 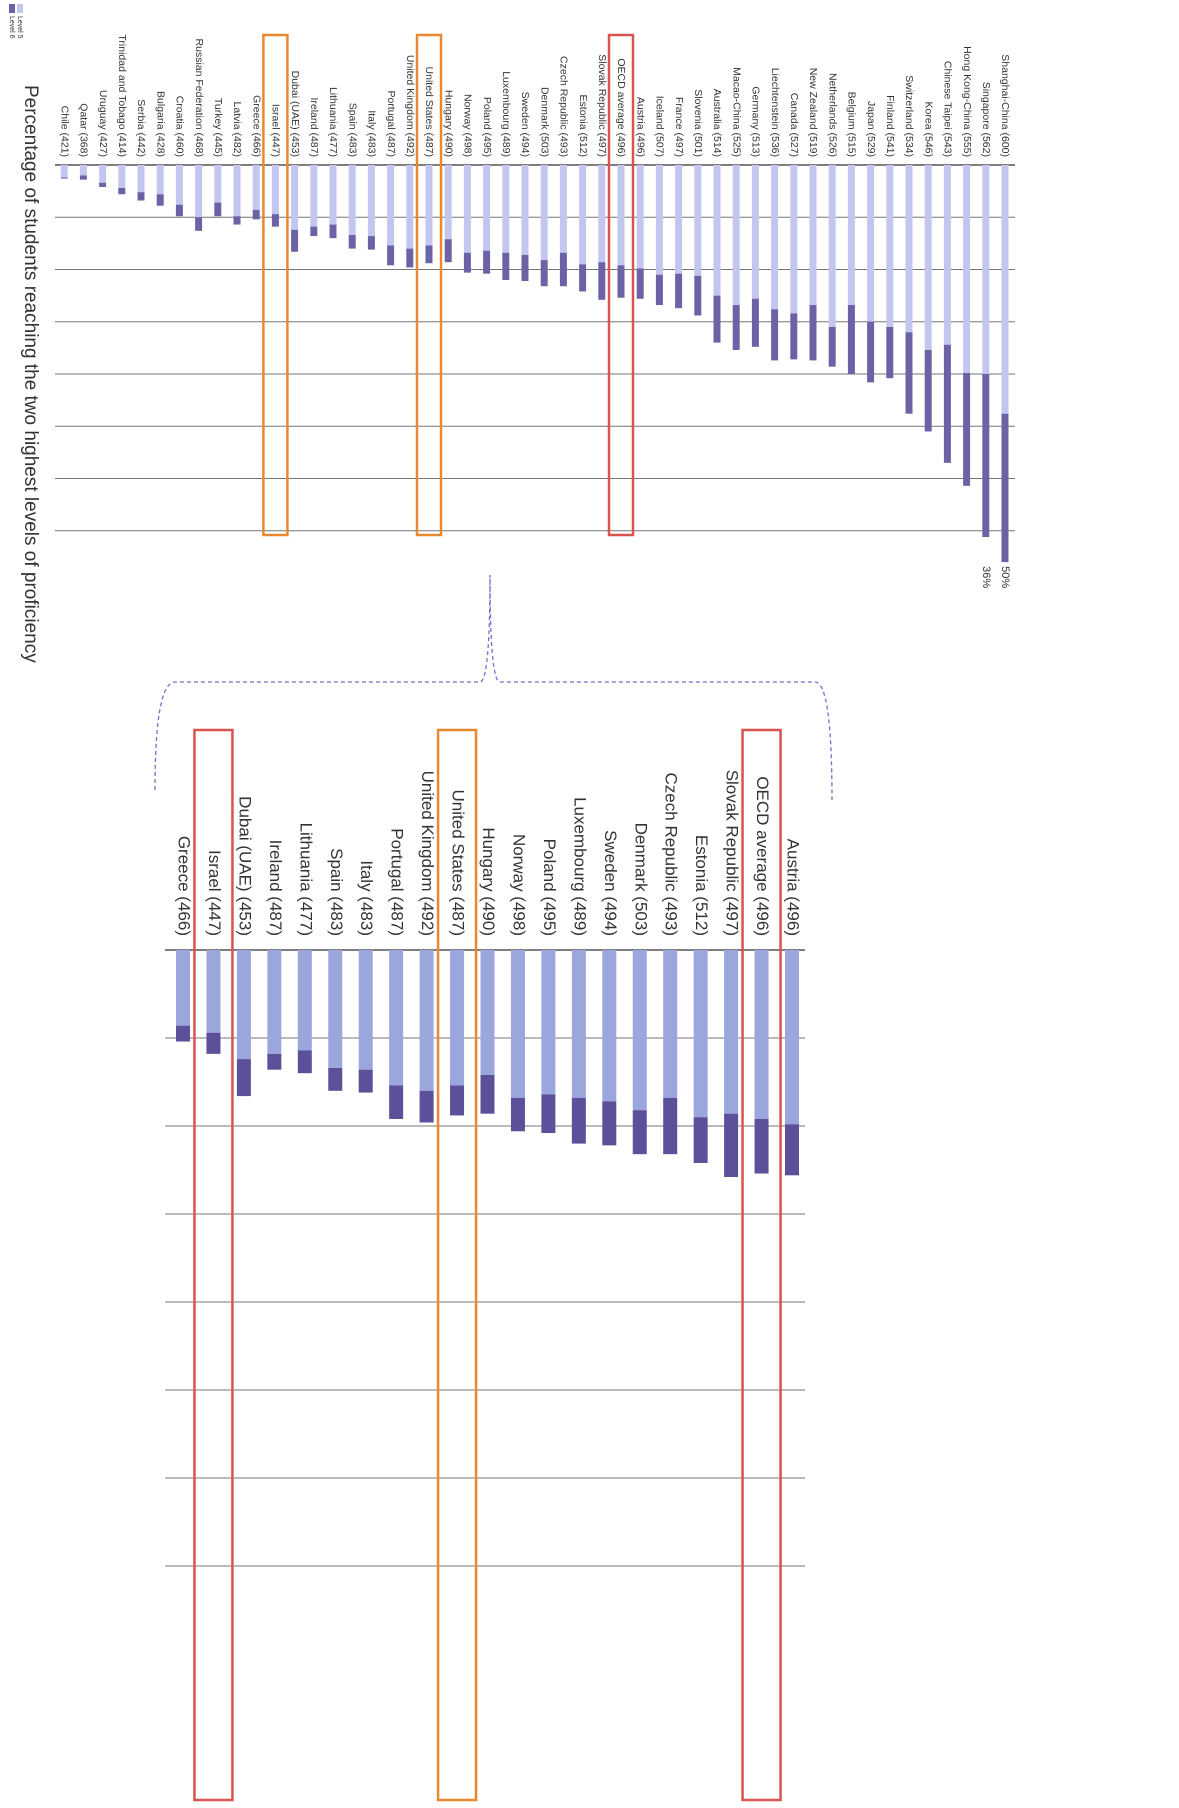 What do you see at coordinates (518, 885) in the screenshot?
I see `x-tick-label: Norway (498)` at bounding box center [518, 885].